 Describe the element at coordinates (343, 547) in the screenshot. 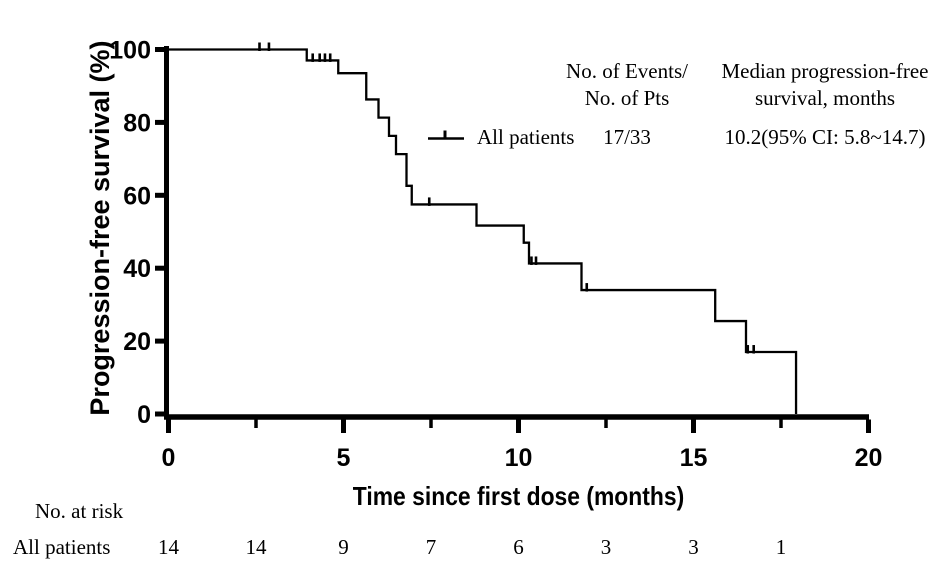

I see `risk-count: 9` at that location.